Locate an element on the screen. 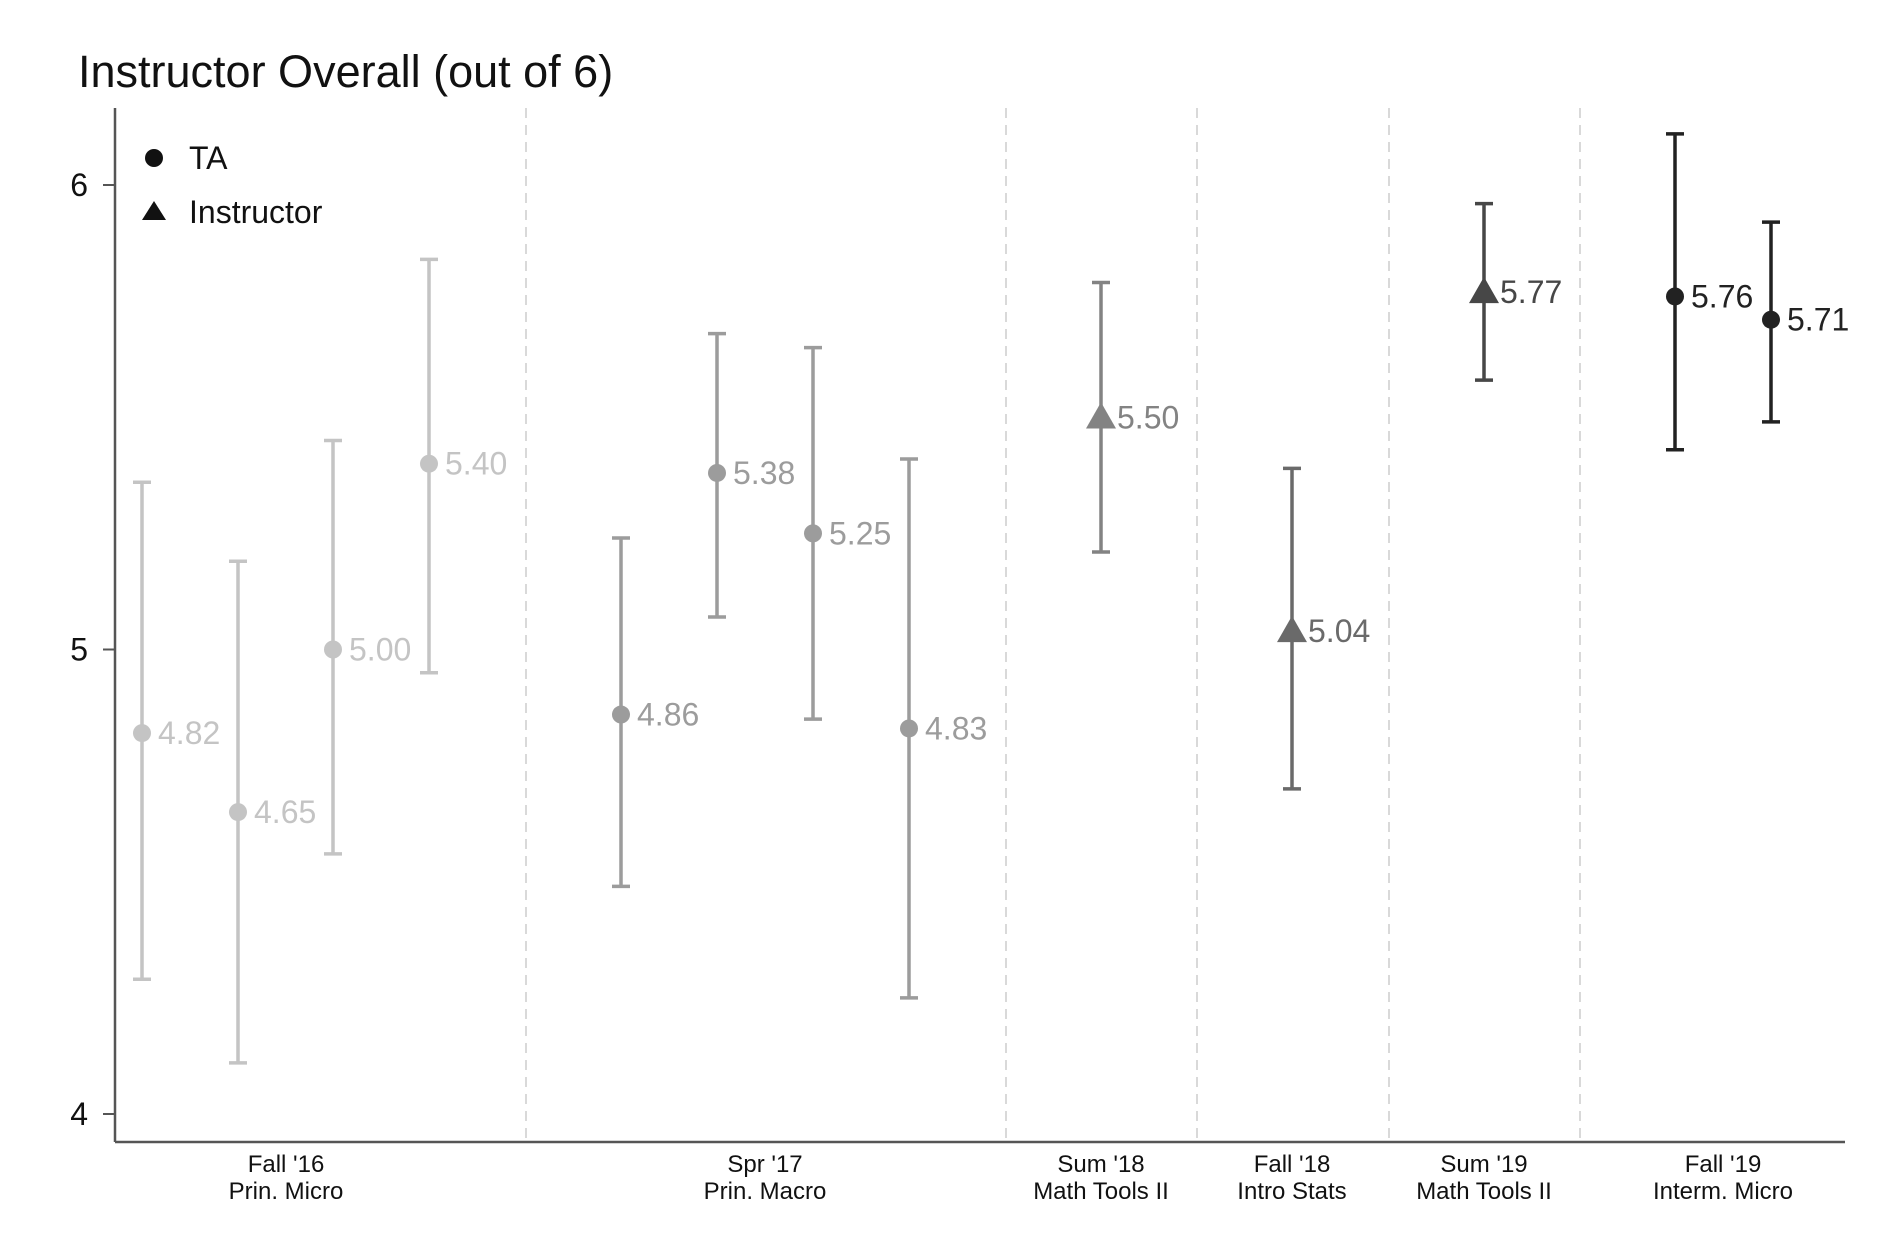 The height and width of the screenshot is (1256, 1884). data-label: 5.00 is located at coordinates (380, 650).